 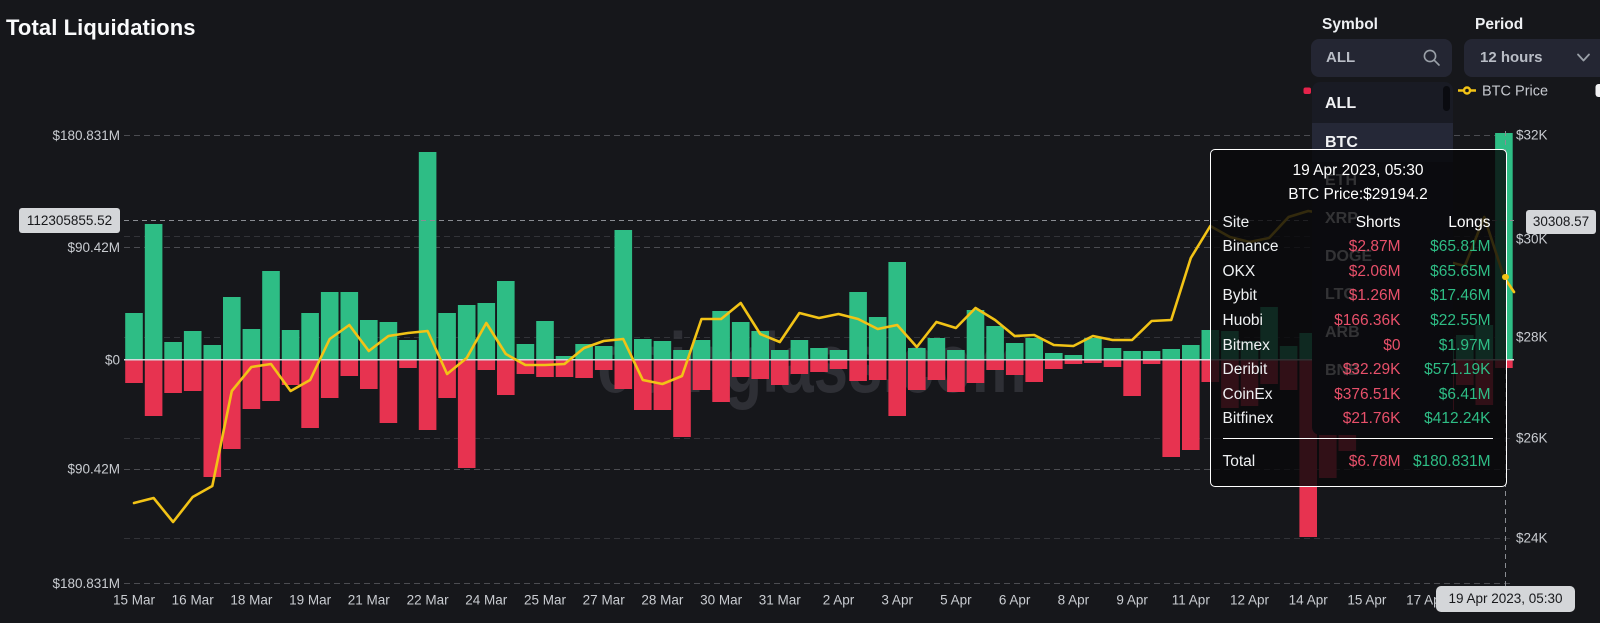 I want to click on svg-text: 11 Apr, so click(x=1191, y=600).